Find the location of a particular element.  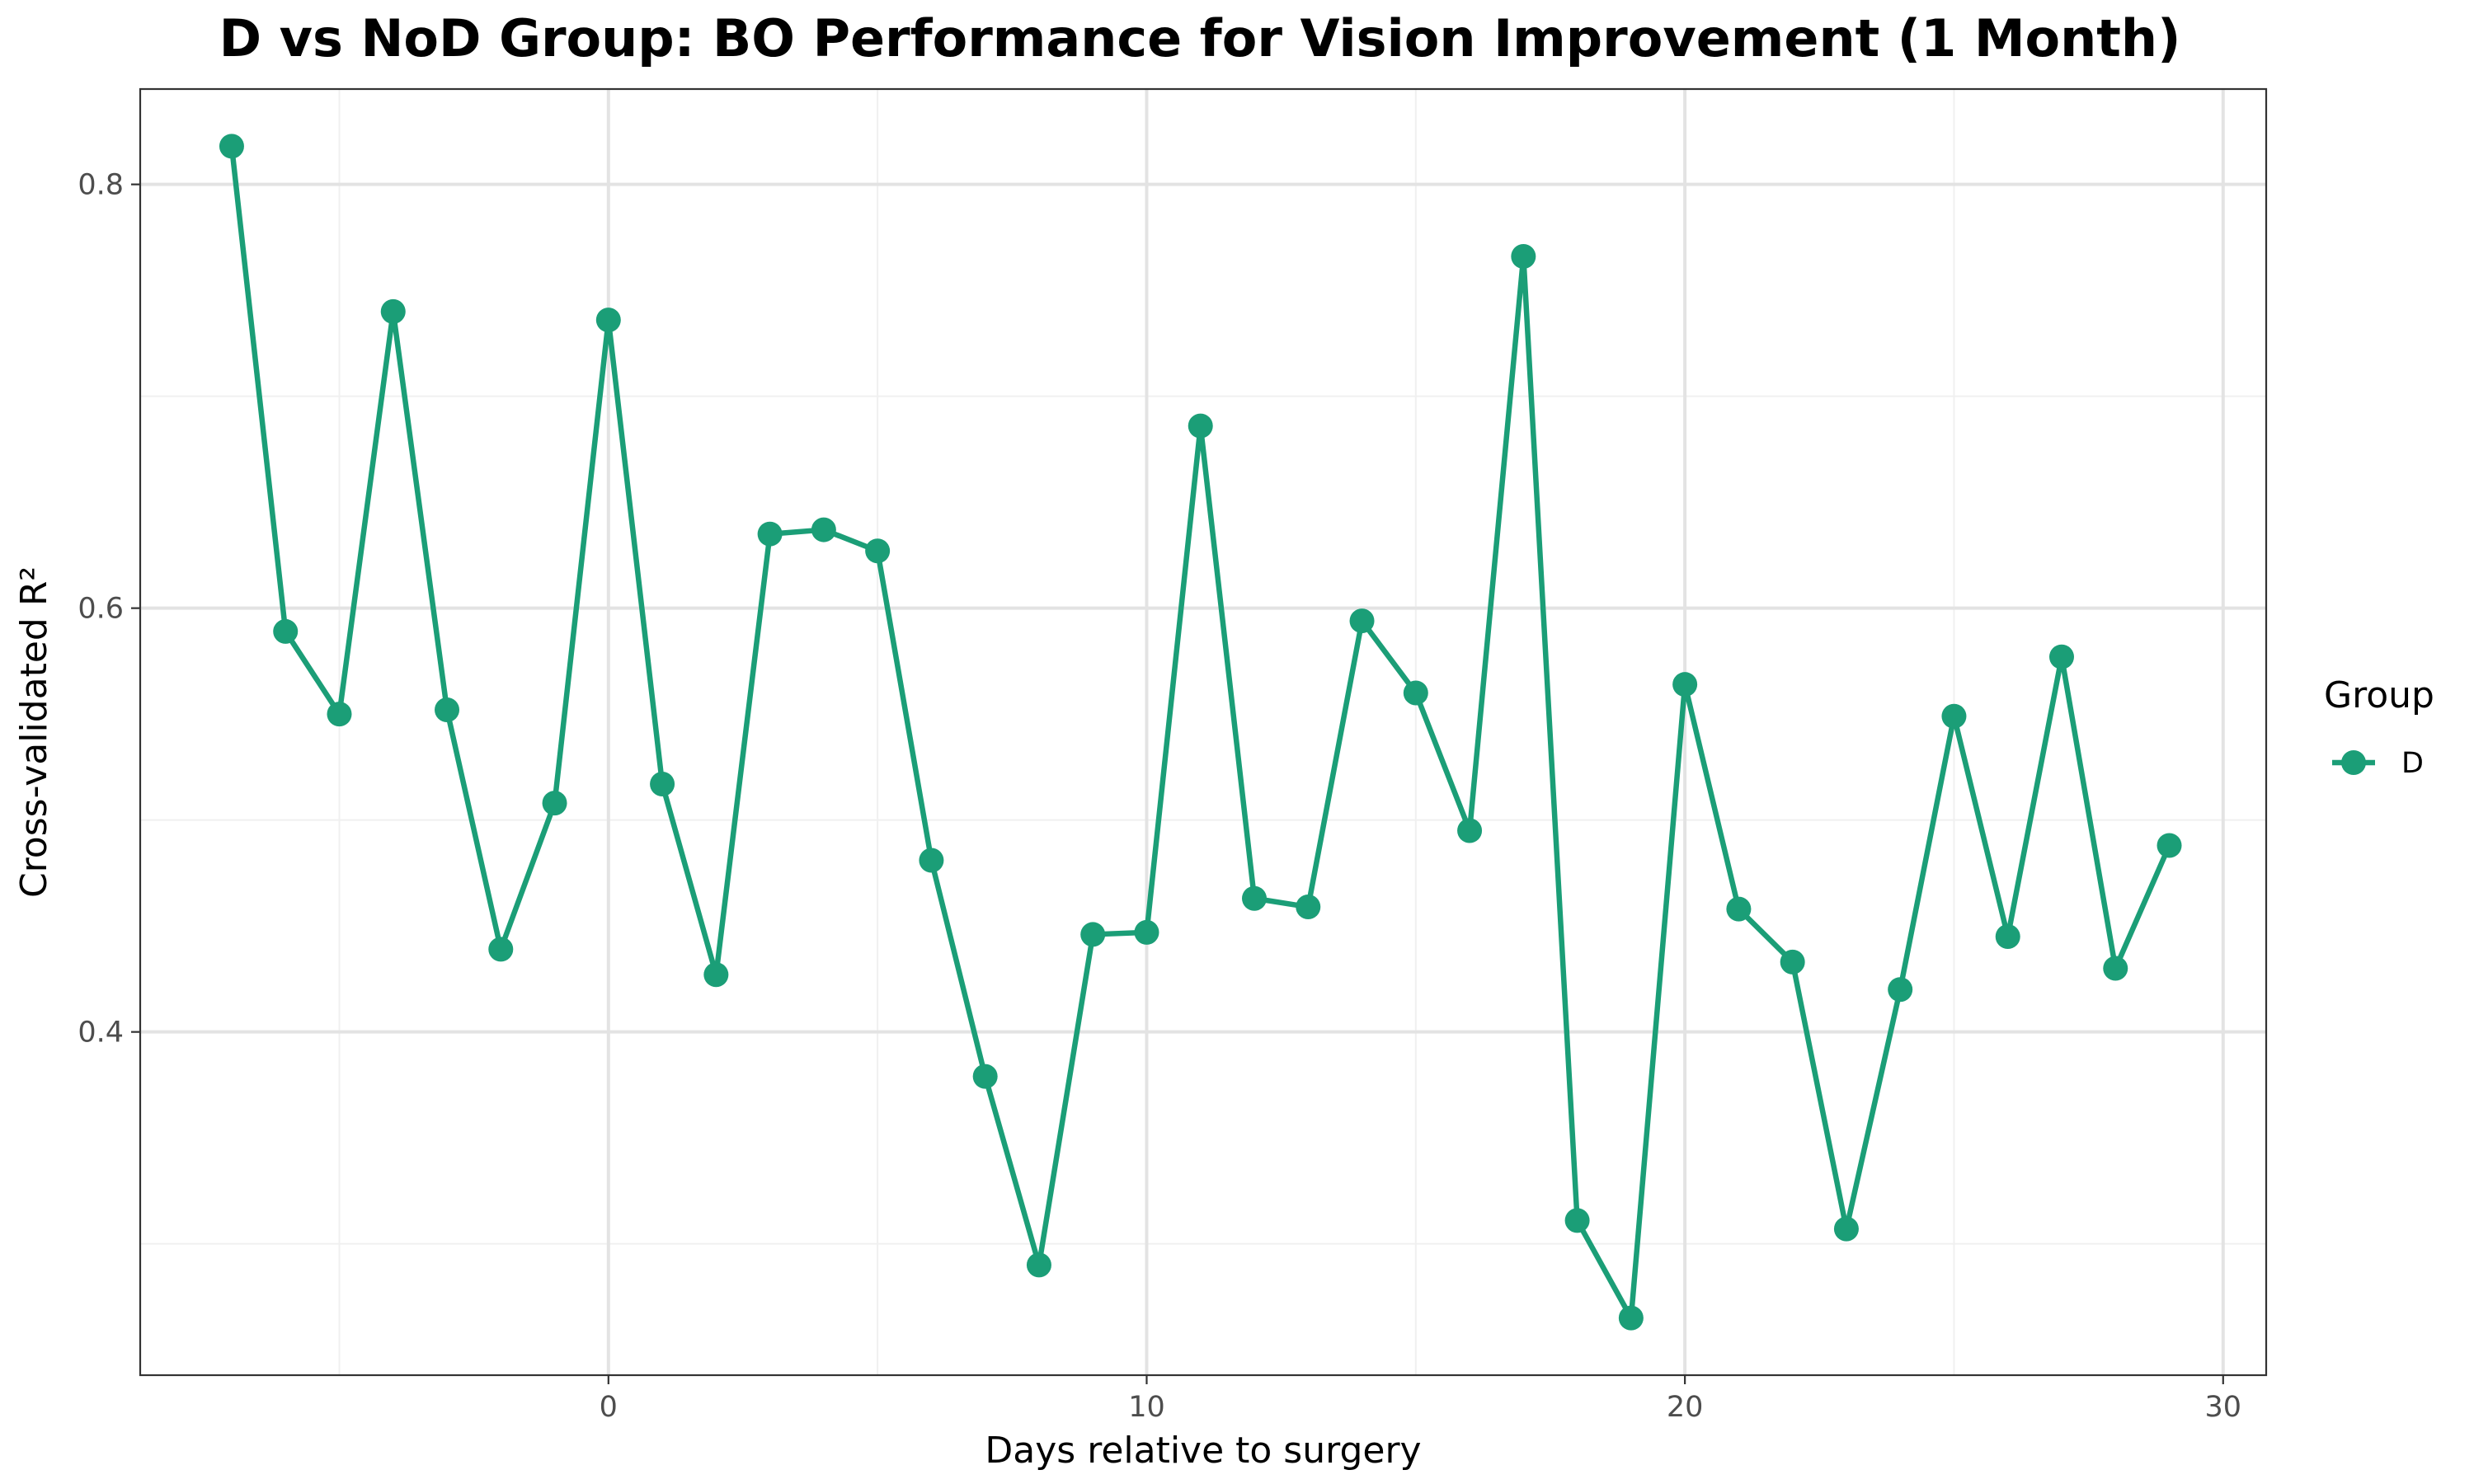

x-axis-title: Days relative to surgery is located at coordinates (1203, 1451).